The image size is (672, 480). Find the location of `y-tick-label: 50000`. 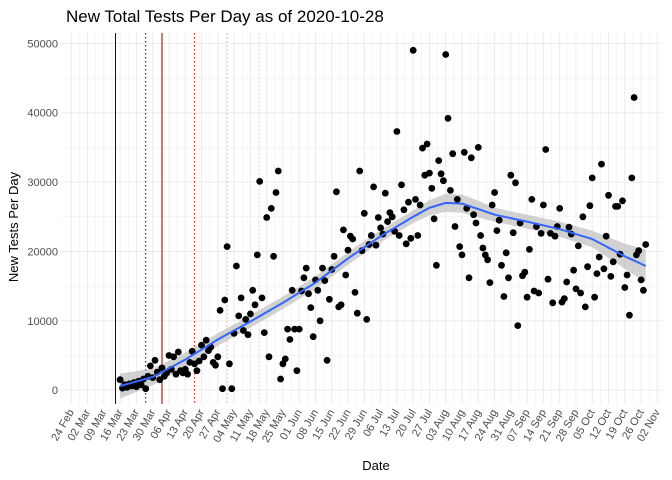

y-tick-label: 50000 is located at coordinates (42, 44).